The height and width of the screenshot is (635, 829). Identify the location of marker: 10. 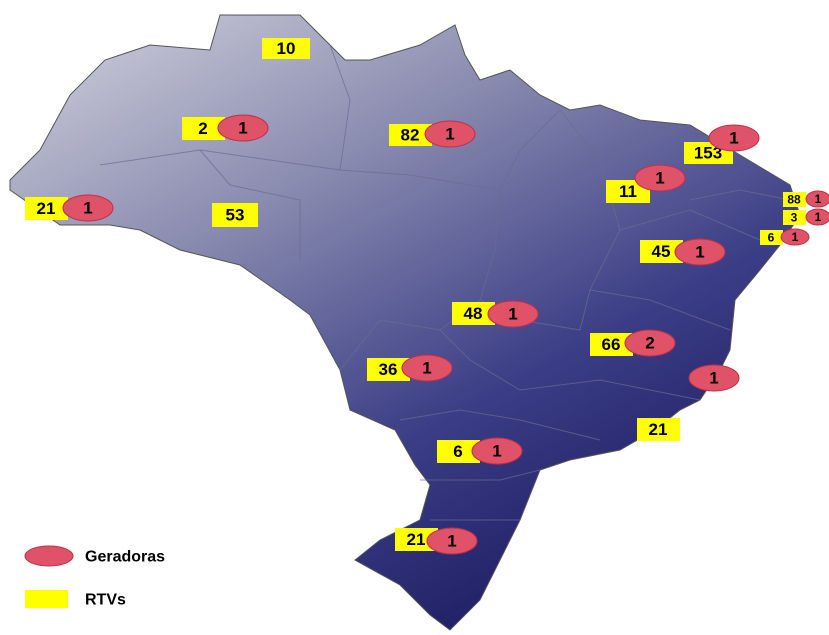
(286, 48).